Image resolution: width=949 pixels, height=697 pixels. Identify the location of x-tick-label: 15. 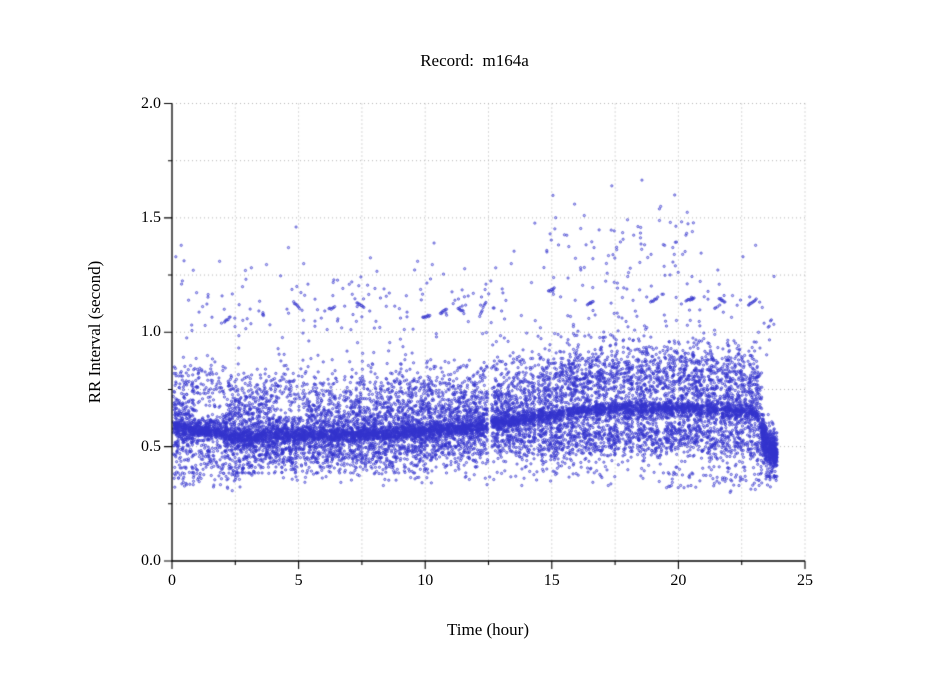
(551, 580).